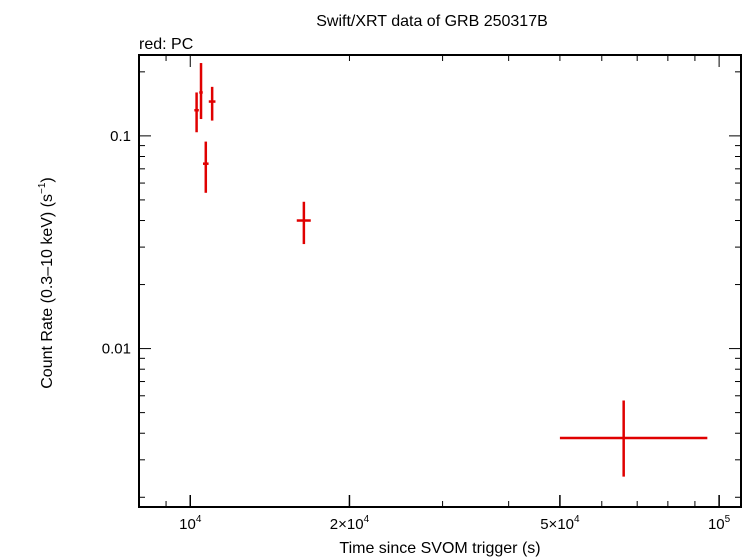  What do you see at coordinates (120, 136) in the screenshot?
I see `y-tick-label: 0.1` at bounding box center [120, 136].